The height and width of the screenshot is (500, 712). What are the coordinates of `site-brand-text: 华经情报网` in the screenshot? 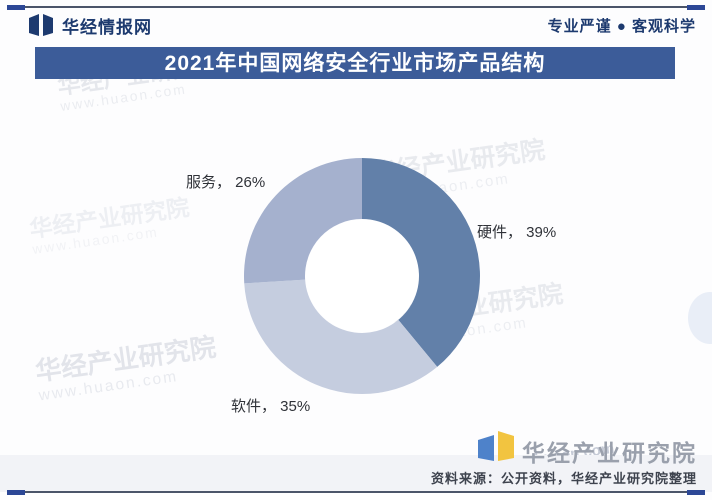 It's located at (107, 27).